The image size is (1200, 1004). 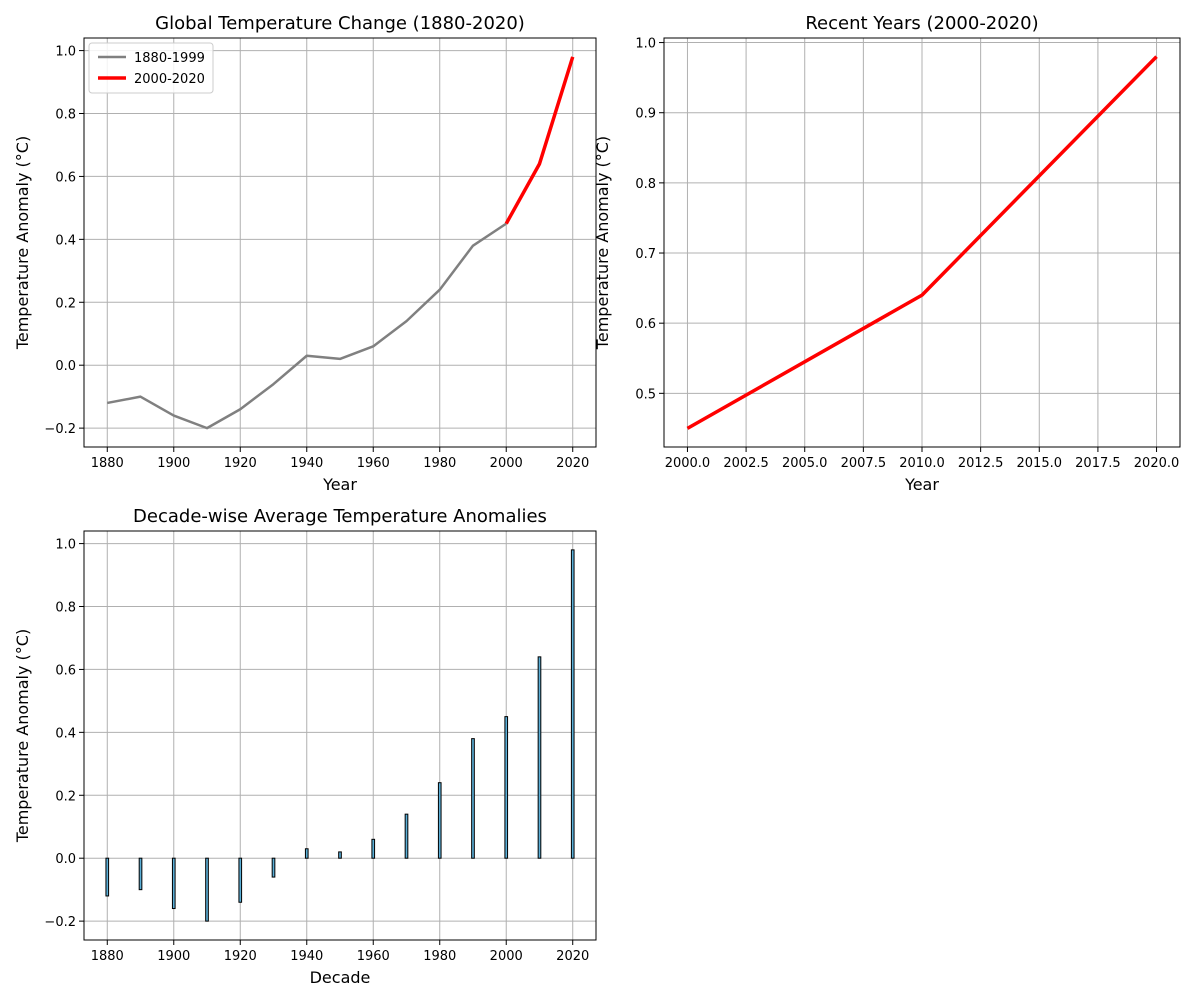 What do you see at coordinates (340, 23) in the screenshot?
I see `chart-title: Global Temperature Change (1880-2020)` at bounding box center [340, 23].